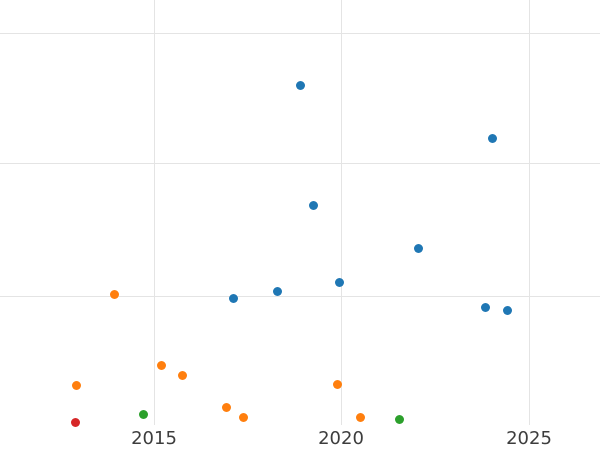 Image resolution: width=600 pixels, height=450 pixels. Describe the element at coordinates (154, 438) in the screenshot. I see `x-tick-label-2015: 2015` at that location.